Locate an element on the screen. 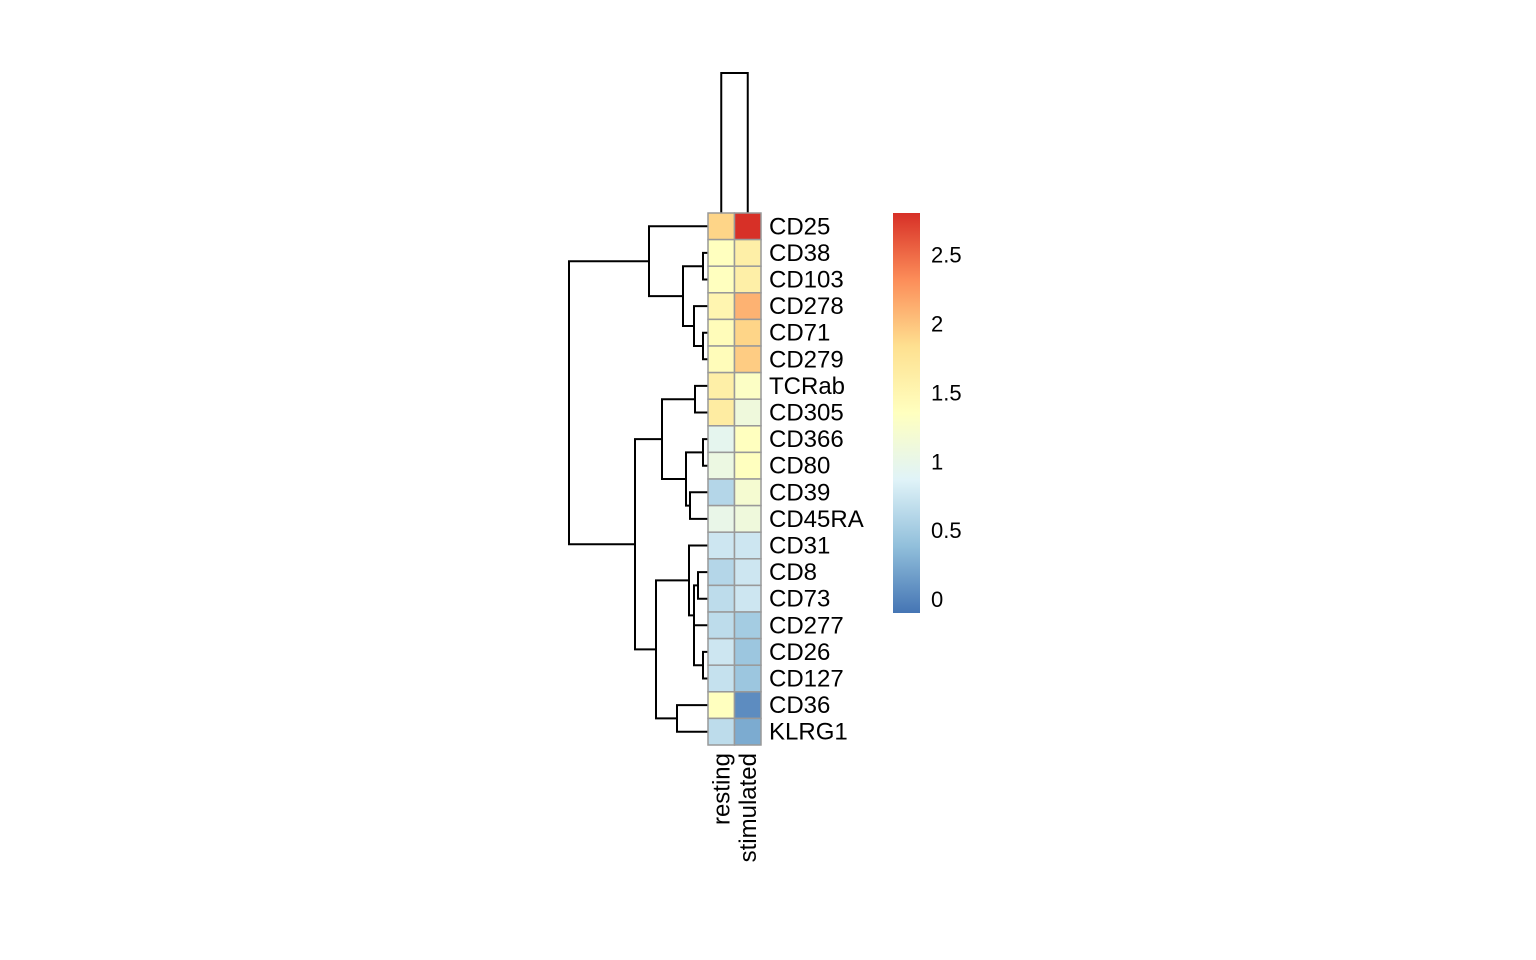 This screenshot has width=1536, height=960. heatmap-cells is located at coordinates (734, 479).